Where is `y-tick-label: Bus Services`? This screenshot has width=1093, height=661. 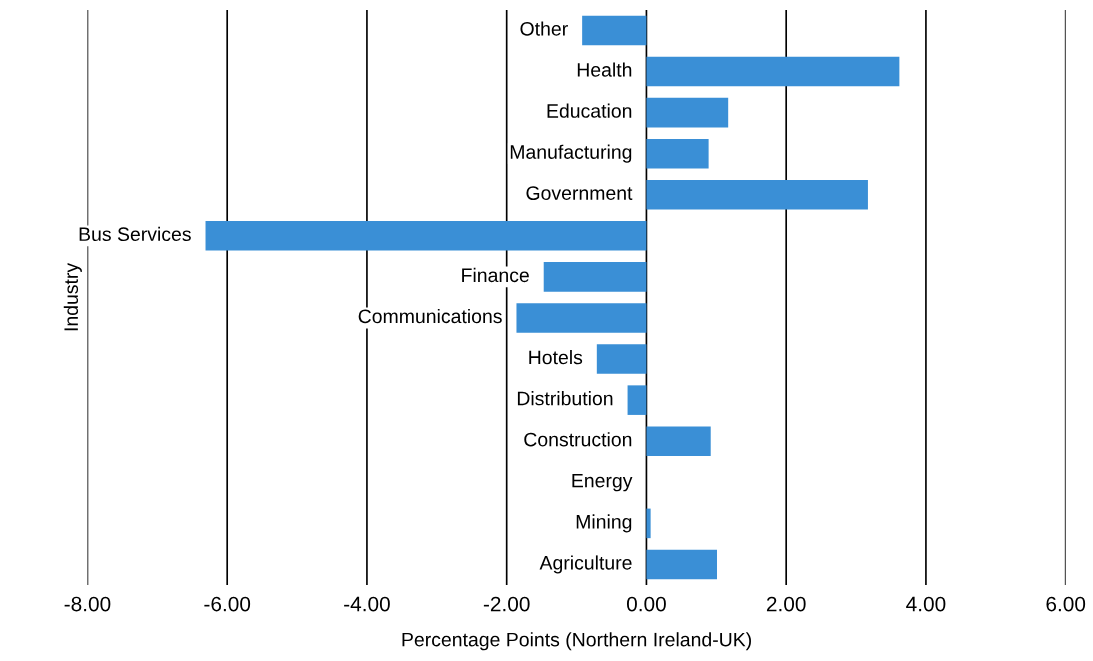
y-tick-label: Bus Services is located at coordinates (135, 234).